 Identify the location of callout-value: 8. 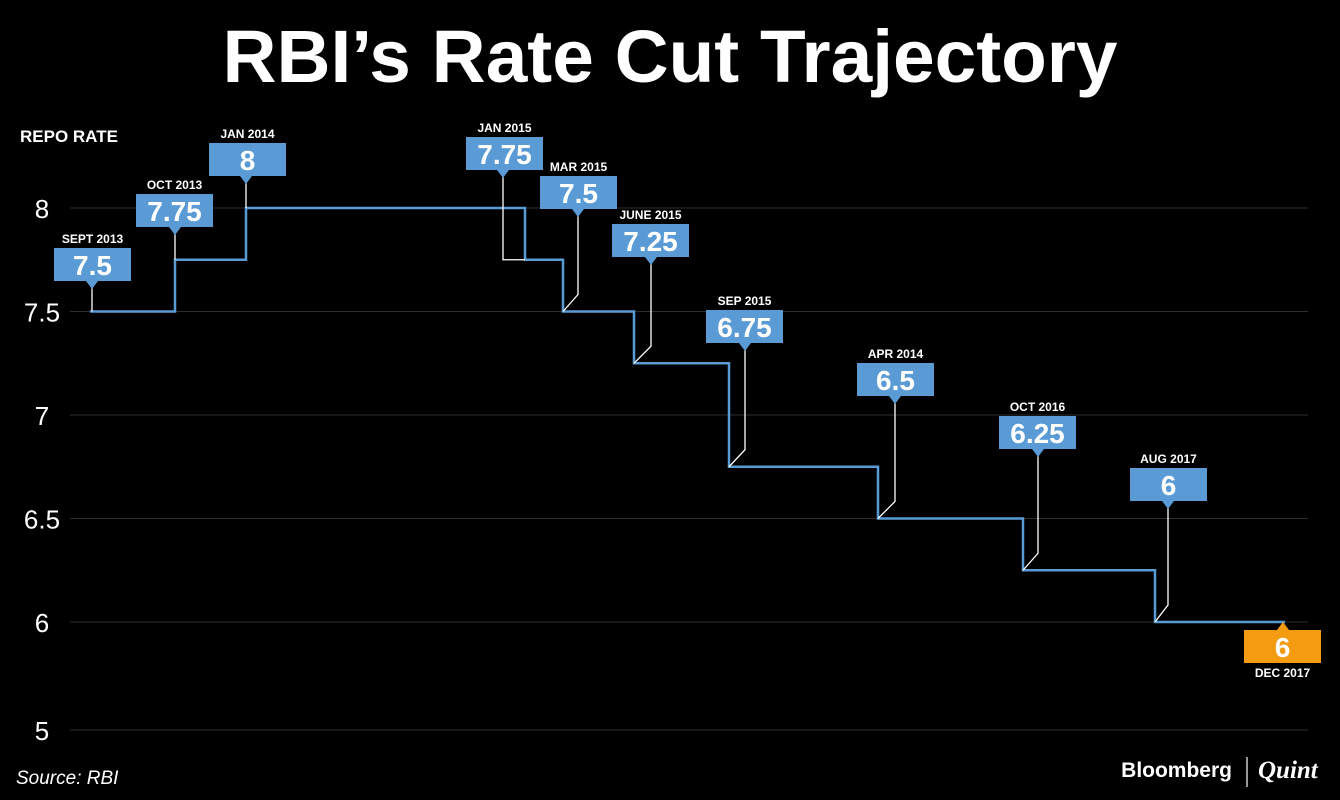
(248, 160).